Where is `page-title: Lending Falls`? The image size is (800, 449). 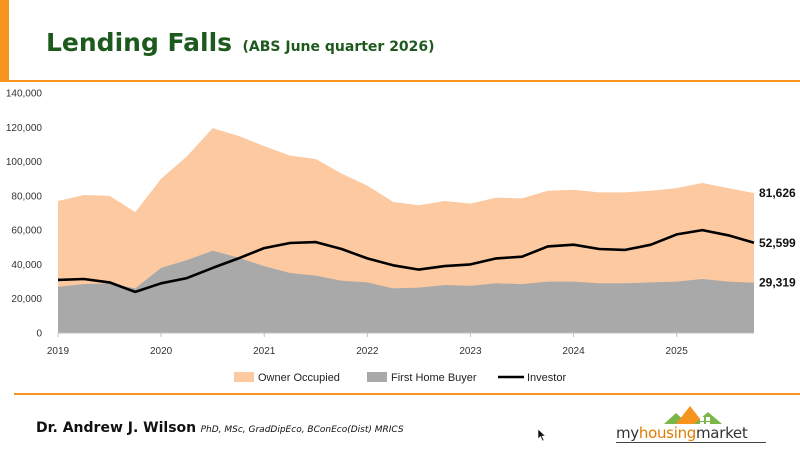 page-title: Lending Falls is located at coordinates (139, 42).